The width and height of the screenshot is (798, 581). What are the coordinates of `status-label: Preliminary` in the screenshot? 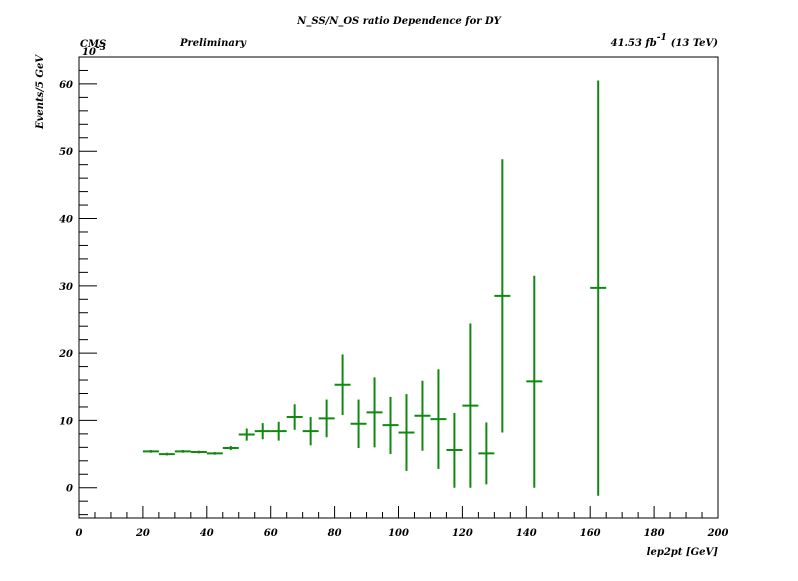 It's located at (213, 43).